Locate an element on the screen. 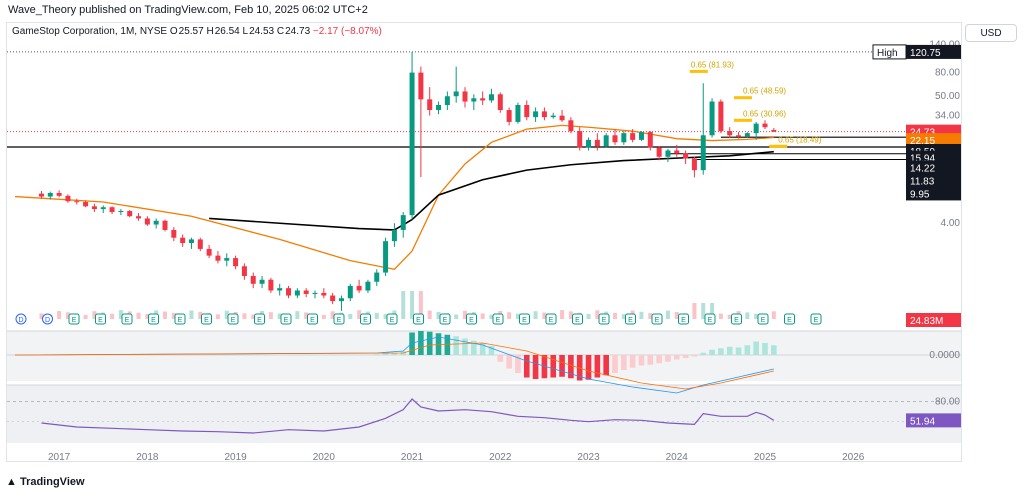 The height and width of the screenshot is (497, 1024). low-label: L is located at coordinates (245, 31).